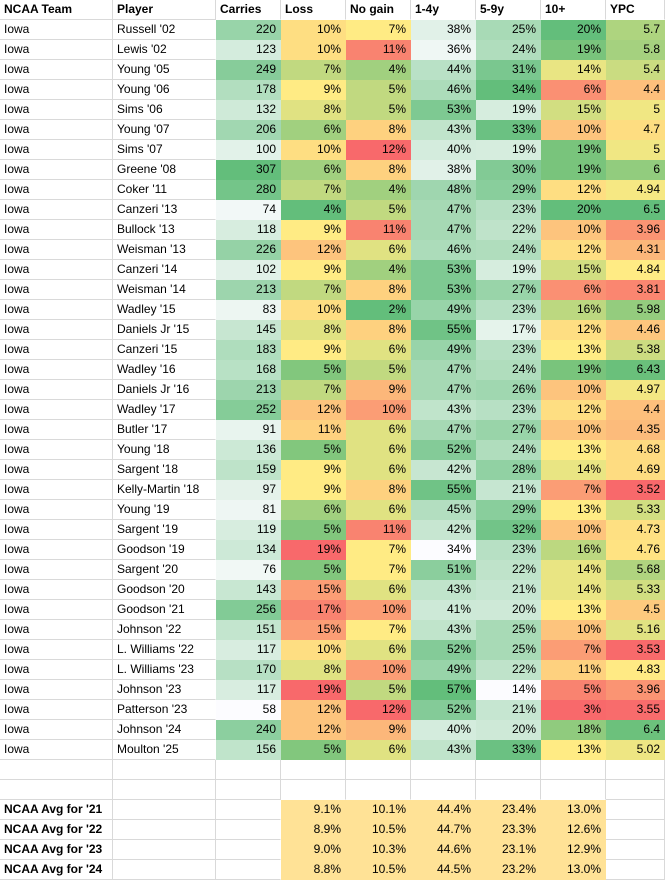 Image resolution: width=665 pixels, height=881 pixels. Describe the element at coordinates (635, 530) in the screenshot. I see `cell-ypc: 4.73` at that location.